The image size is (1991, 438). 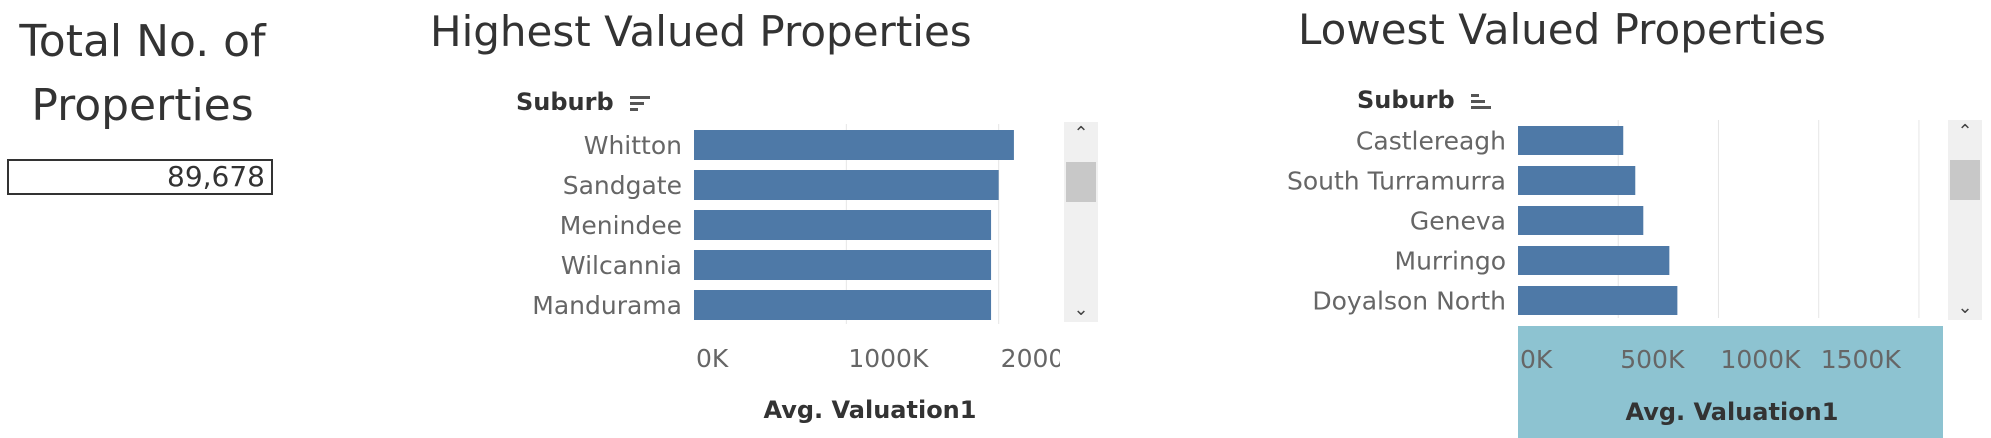 What do you see at coordinates (607, 305) in the screenshot?
I see `category-label: Mandurama` at bounding box center [607, 305].